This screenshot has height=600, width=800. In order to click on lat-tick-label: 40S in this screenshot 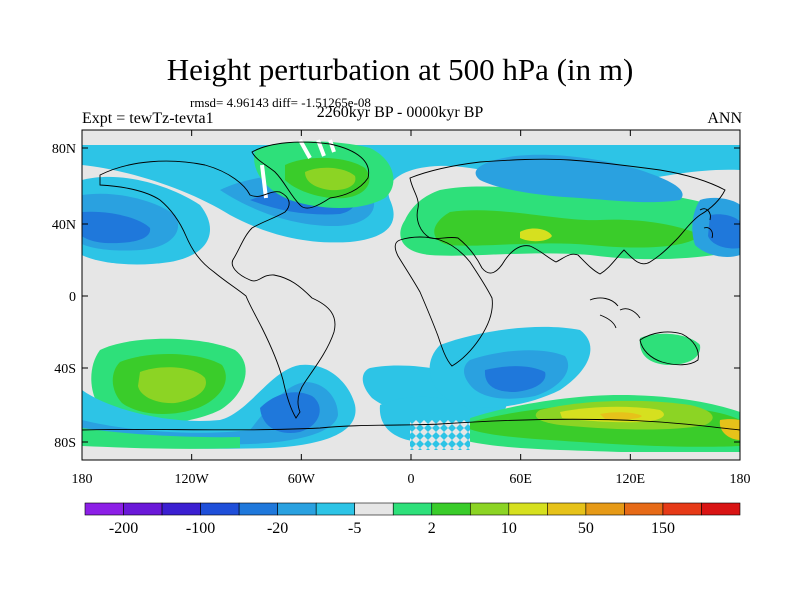, I will do `click(65, 369)`.